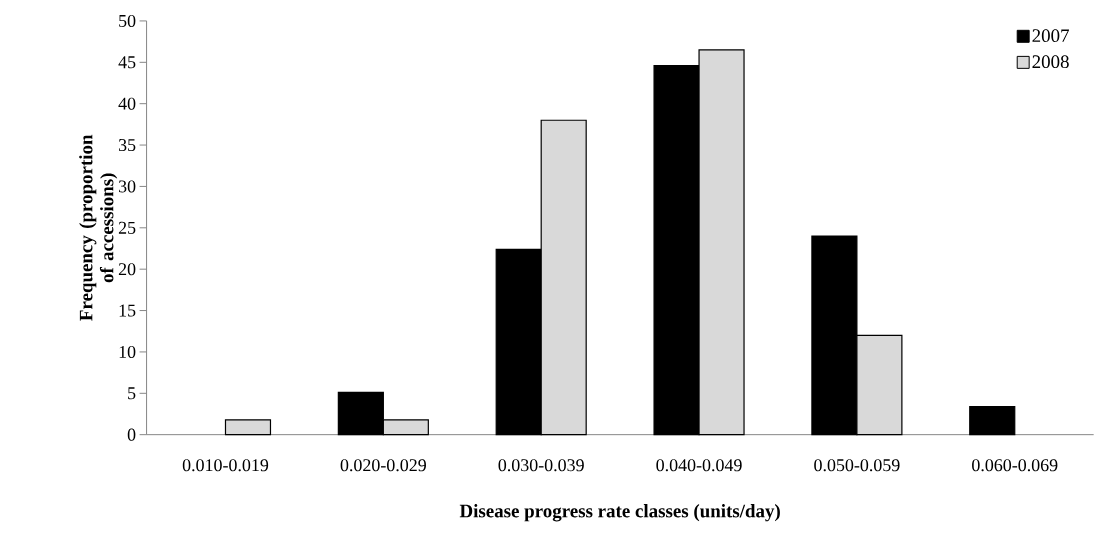  Describe the element at coordinates (127, 62) in the screenshot. I see `y-tick-label: 45` at that location.